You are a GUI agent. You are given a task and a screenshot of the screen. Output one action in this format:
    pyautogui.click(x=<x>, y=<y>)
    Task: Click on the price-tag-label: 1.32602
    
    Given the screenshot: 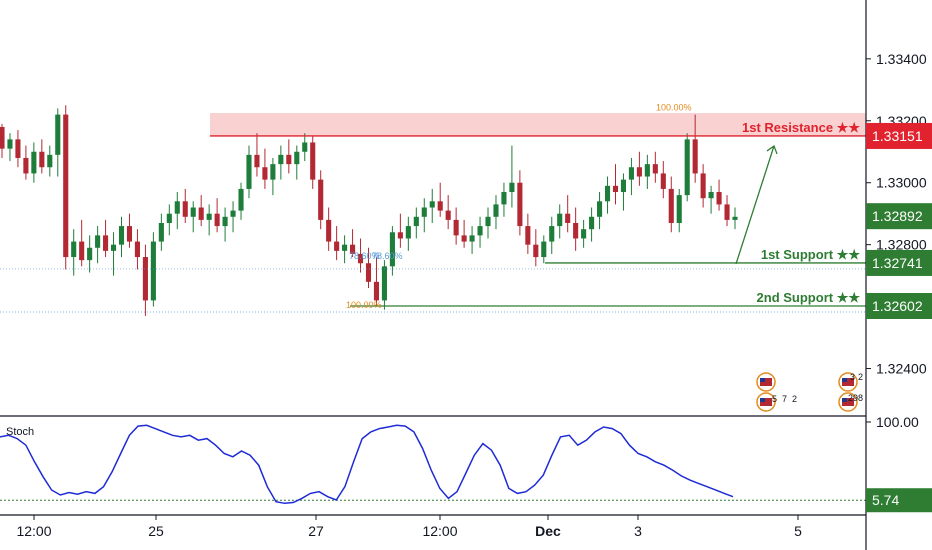 What is the action you would take?
    pyautogui.click(x=897, y=306)
    